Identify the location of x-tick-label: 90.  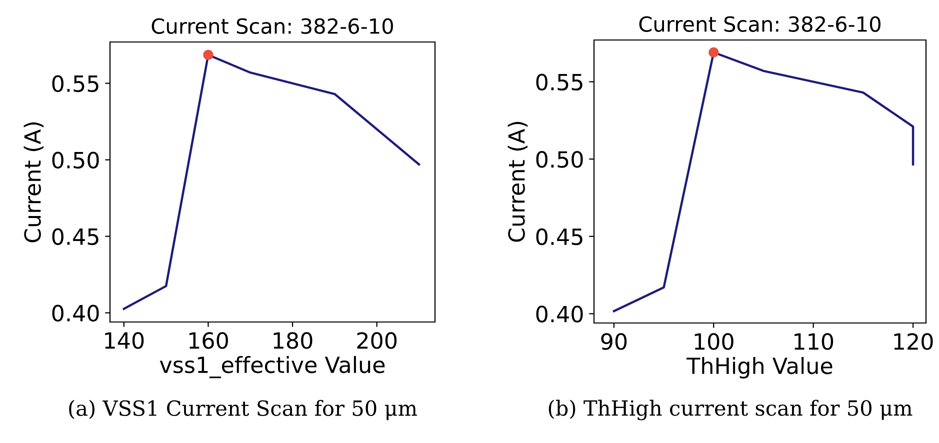
(614, 341).